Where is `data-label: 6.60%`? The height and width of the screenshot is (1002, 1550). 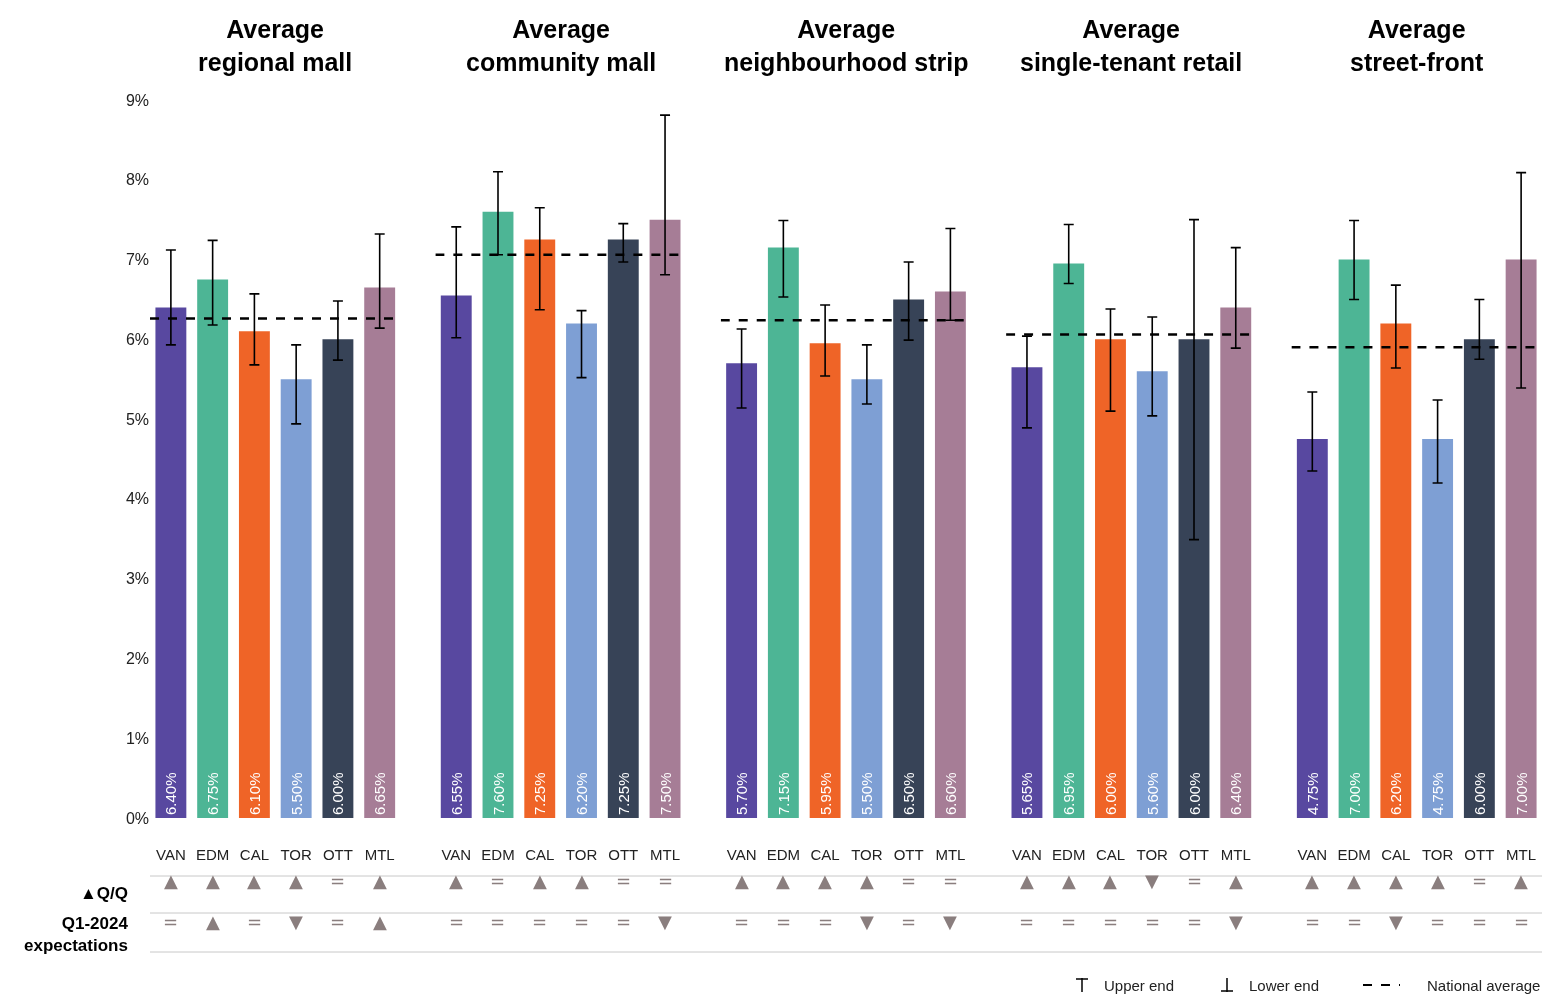
data-label: 6.60% is located at coordinates (950, 793).